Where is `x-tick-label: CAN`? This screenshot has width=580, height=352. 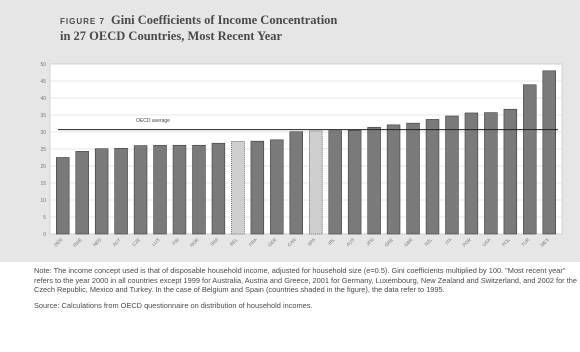
x-tick-label: CAN is located at coordinates (292, 242).